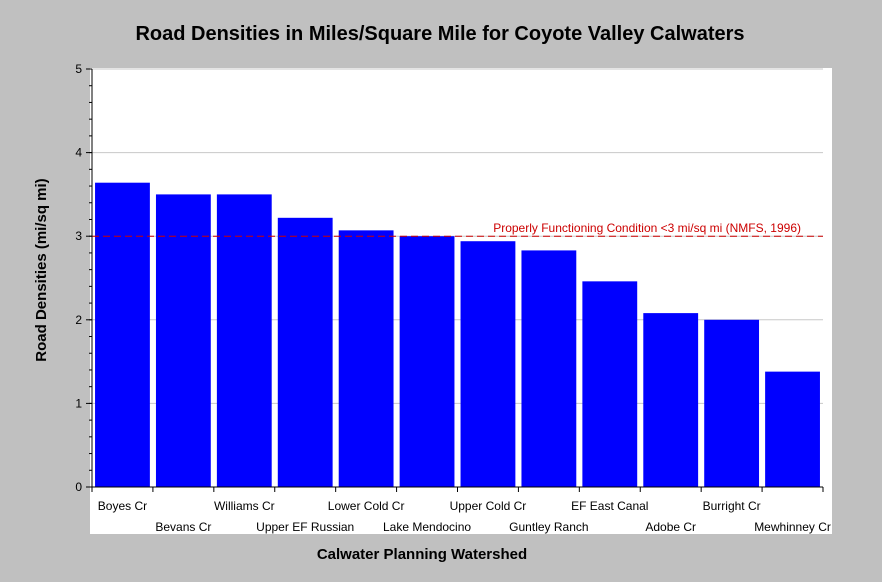  What do you see at coordinates (792, 527) in the screenshot?
I see `x-category-label: Mewhinney Cr` at bounding box center [792, 527].